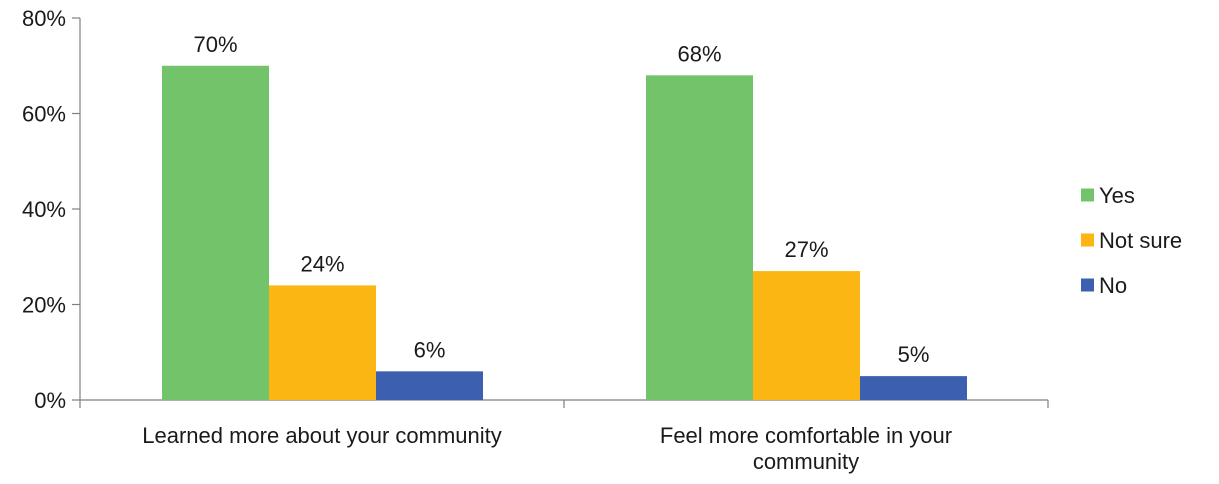  Describe the element at coordinates (1113, 285) in the screenshot. I see `legend-label: No` at that location.